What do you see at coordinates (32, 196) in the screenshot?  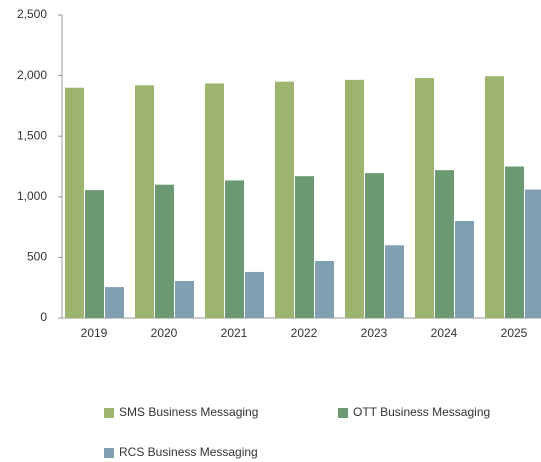 I see `y-tick-label: 1,000` at bounding box center [32, 196].